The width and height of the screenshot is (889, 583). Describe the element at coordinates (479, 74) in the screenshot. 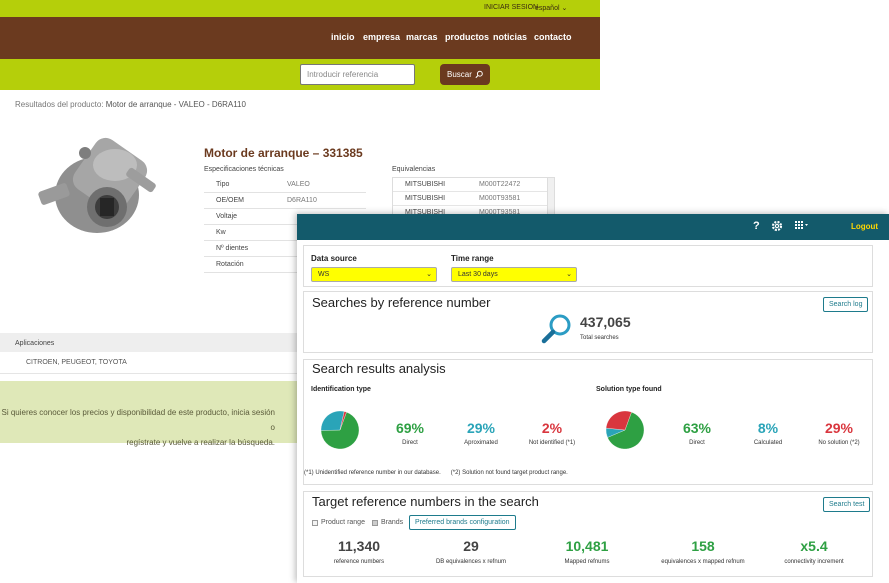

I see `search-icon` at that location.